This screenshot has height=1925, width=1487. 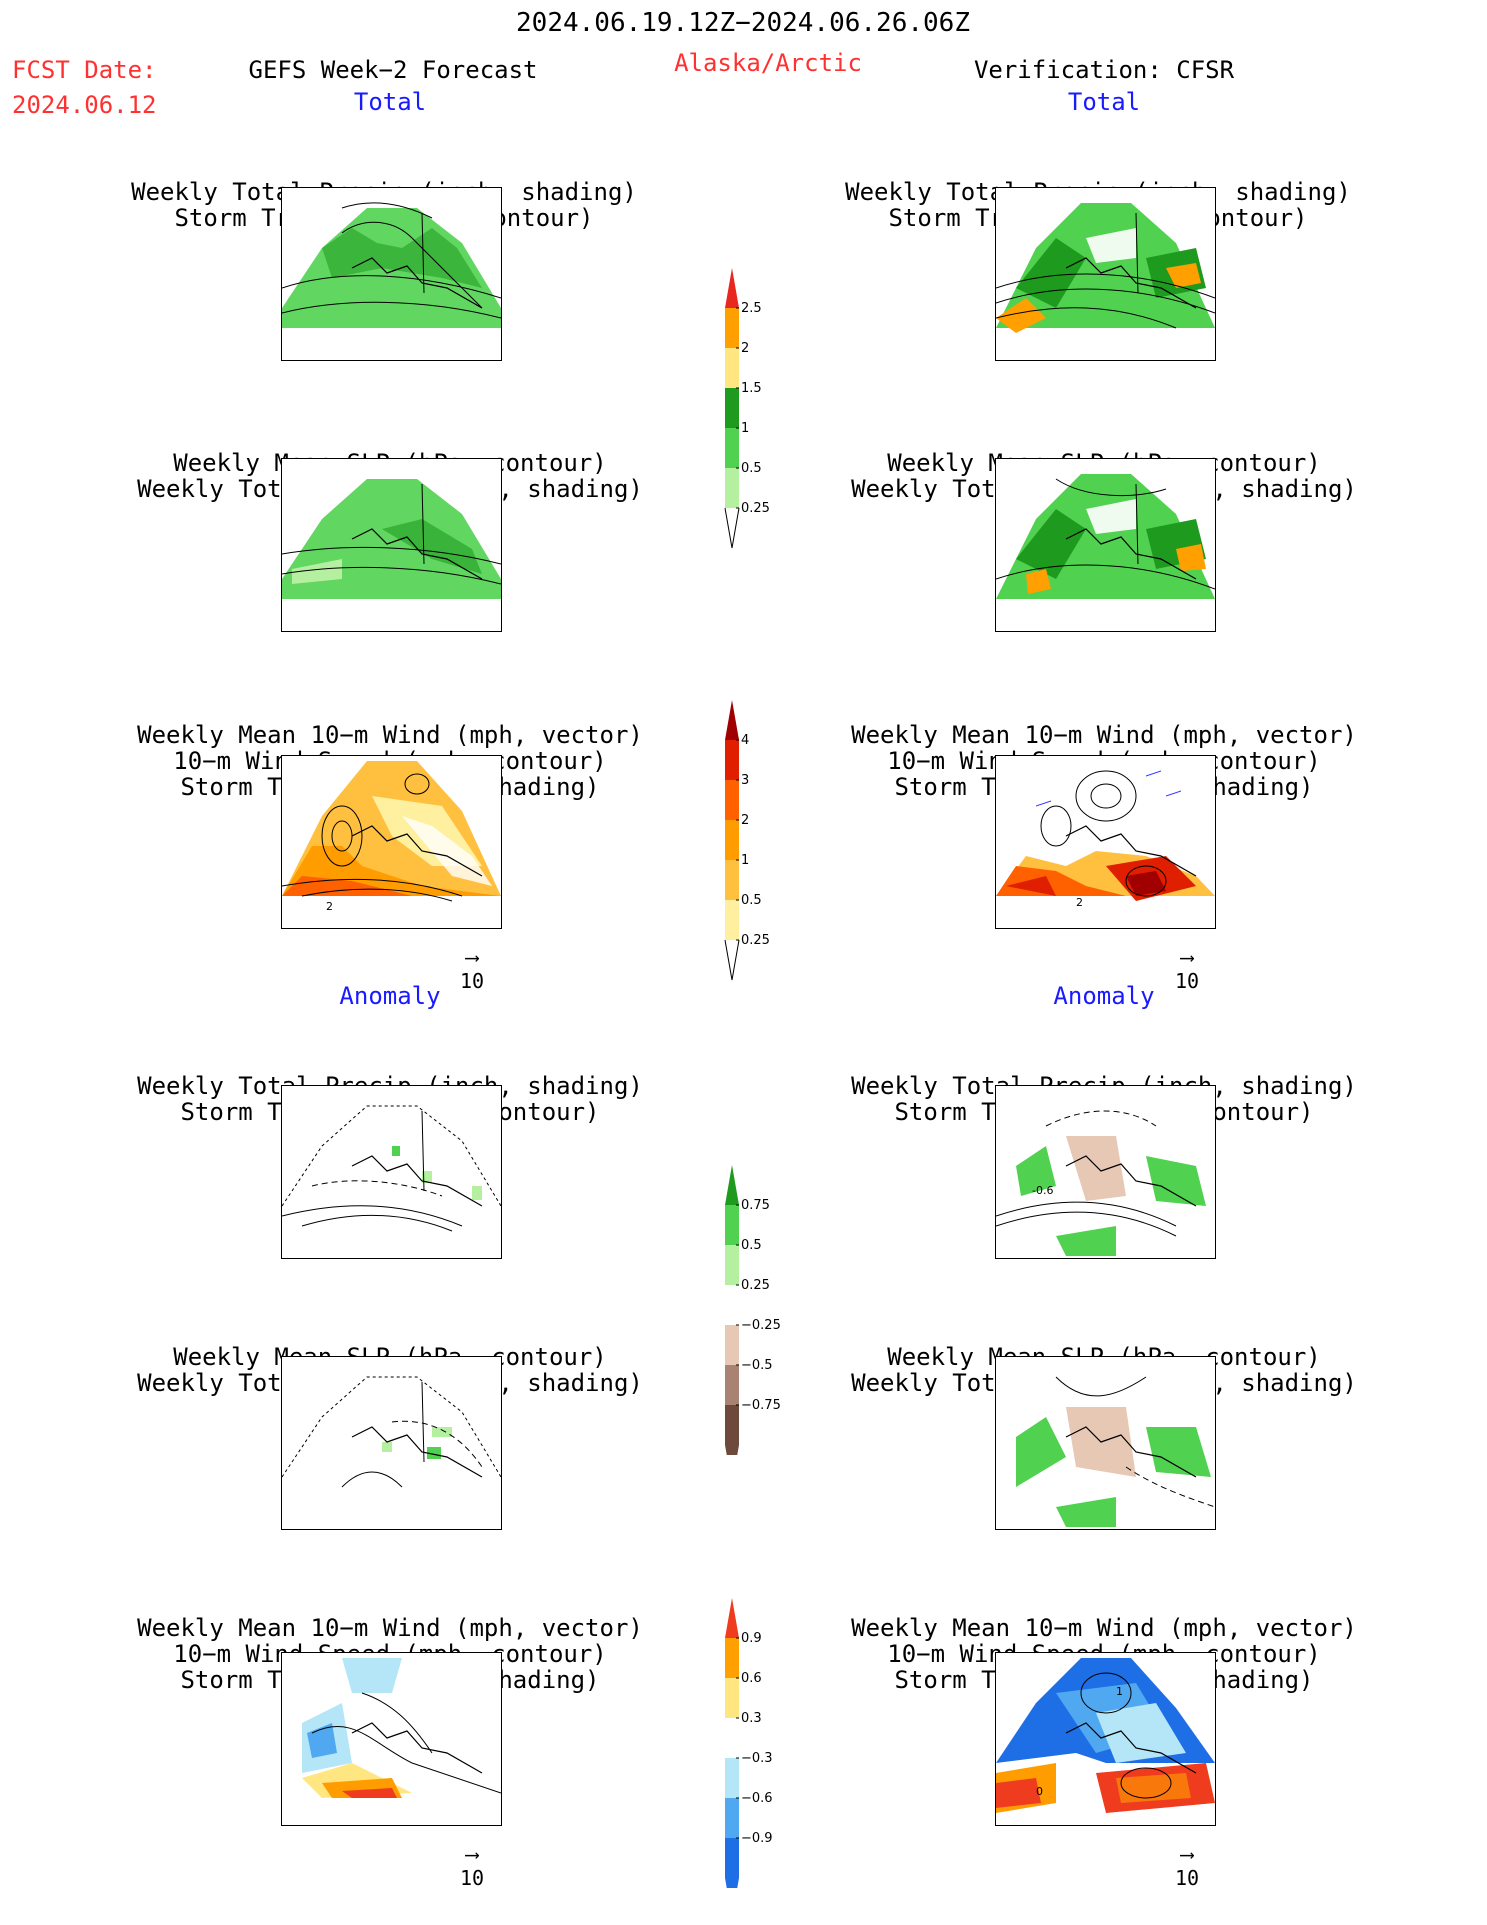 I want to click on colorbar-tick-label: 0.75, so click(x=755, y=1205).